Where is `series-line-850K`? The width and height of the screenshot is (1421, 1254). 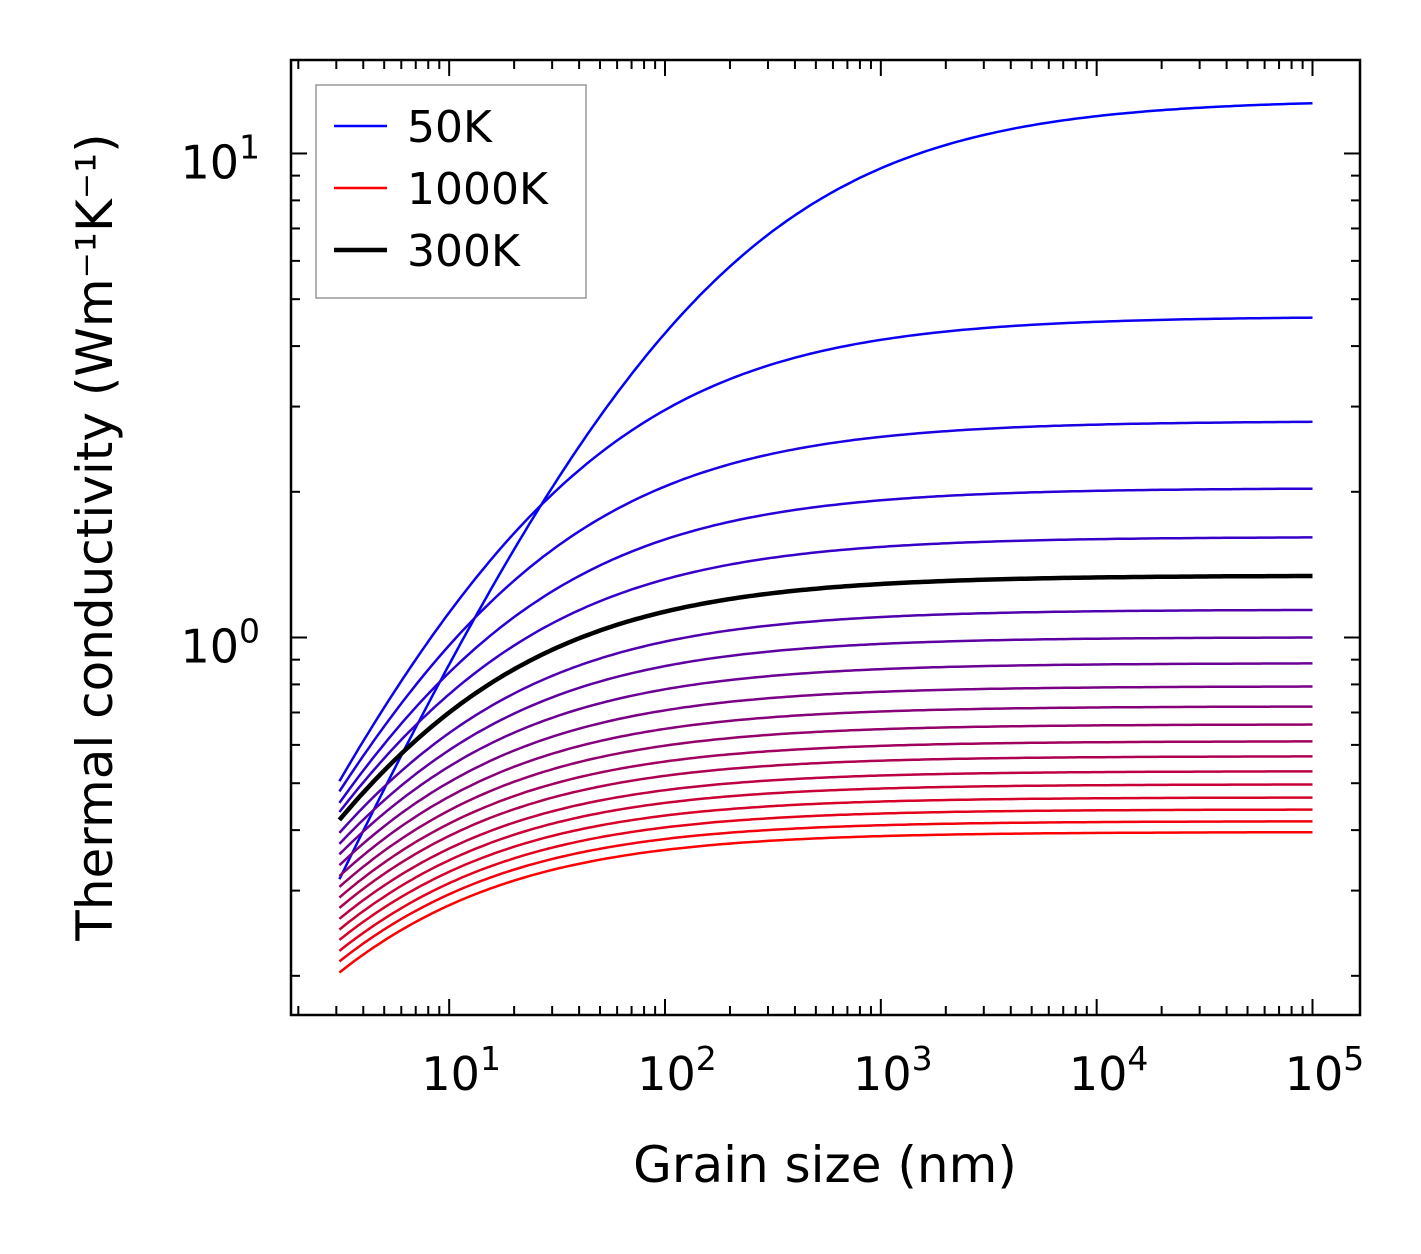 series-line-850K is located at coordinates (825, 868).